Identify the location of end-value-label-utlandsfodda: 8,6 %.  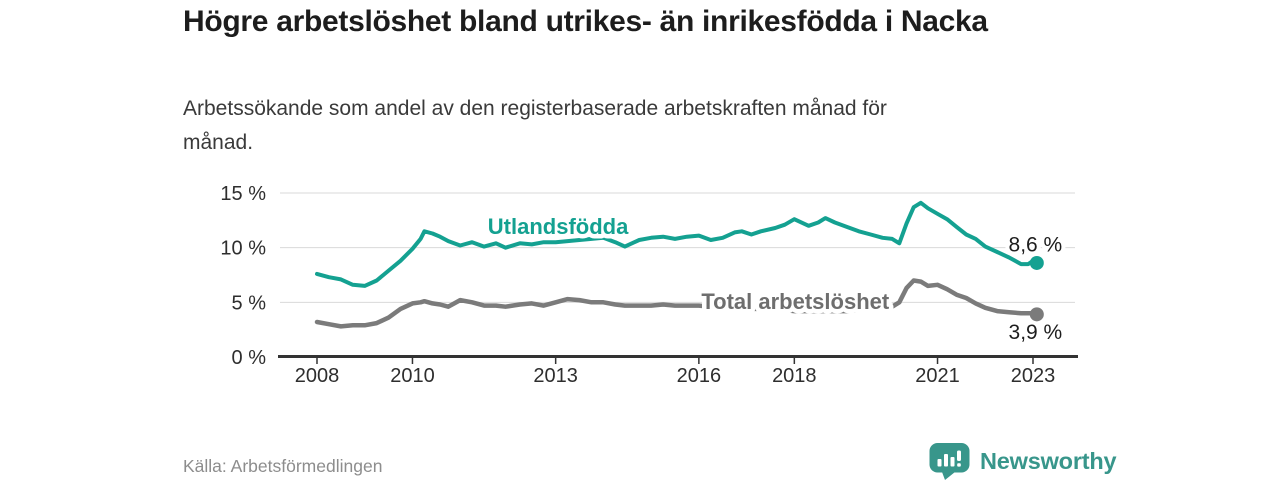
(1036, 244).